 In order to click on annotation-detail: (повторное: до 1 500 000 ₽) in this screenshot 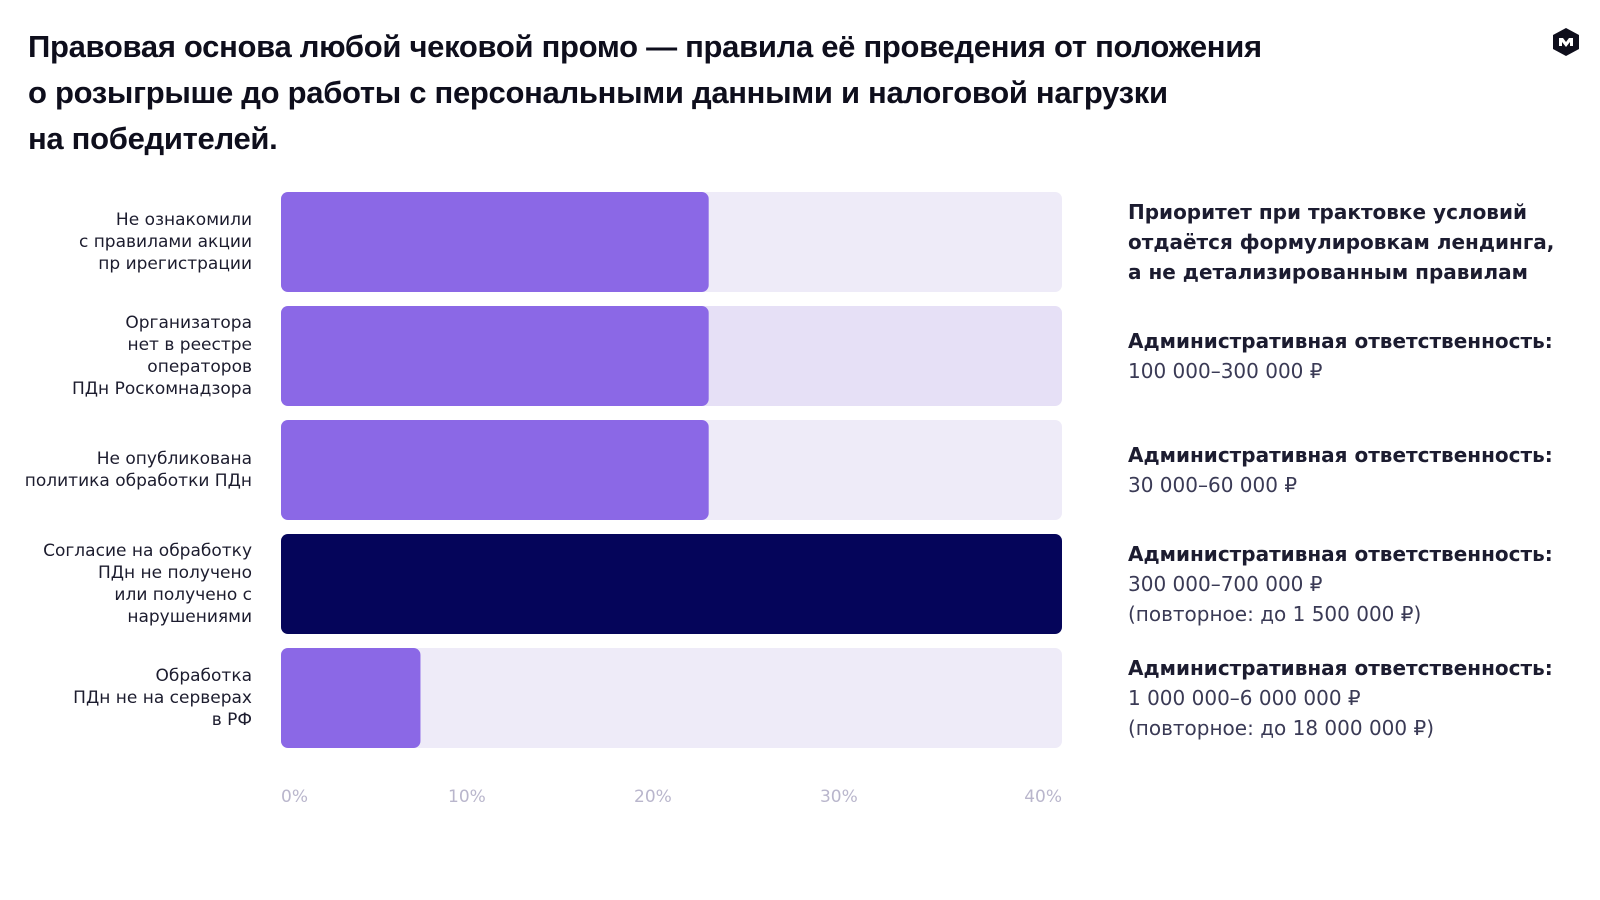, I will do `click(1275, 614)`.